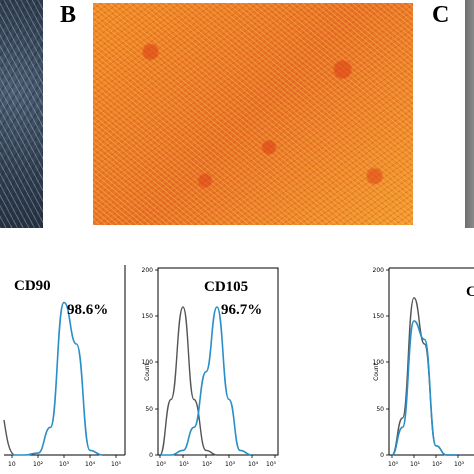  What do you see at coordinates (424, 388) in the screenshot?
I see `third-sample-curve` at bounding box center [424, 388].